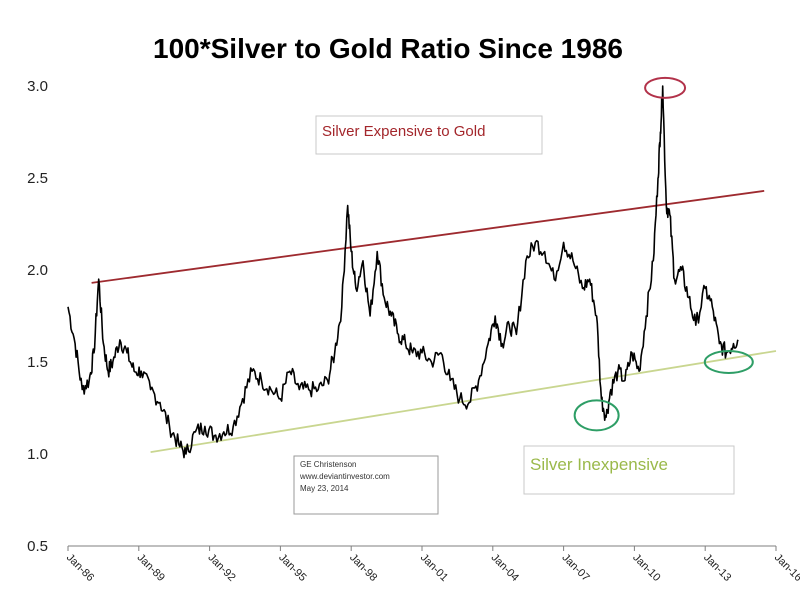 The image size is (800, 598). I want to click on chart-title: 100*Silver to Gold Ratio Since 1986, so click(388, 48).